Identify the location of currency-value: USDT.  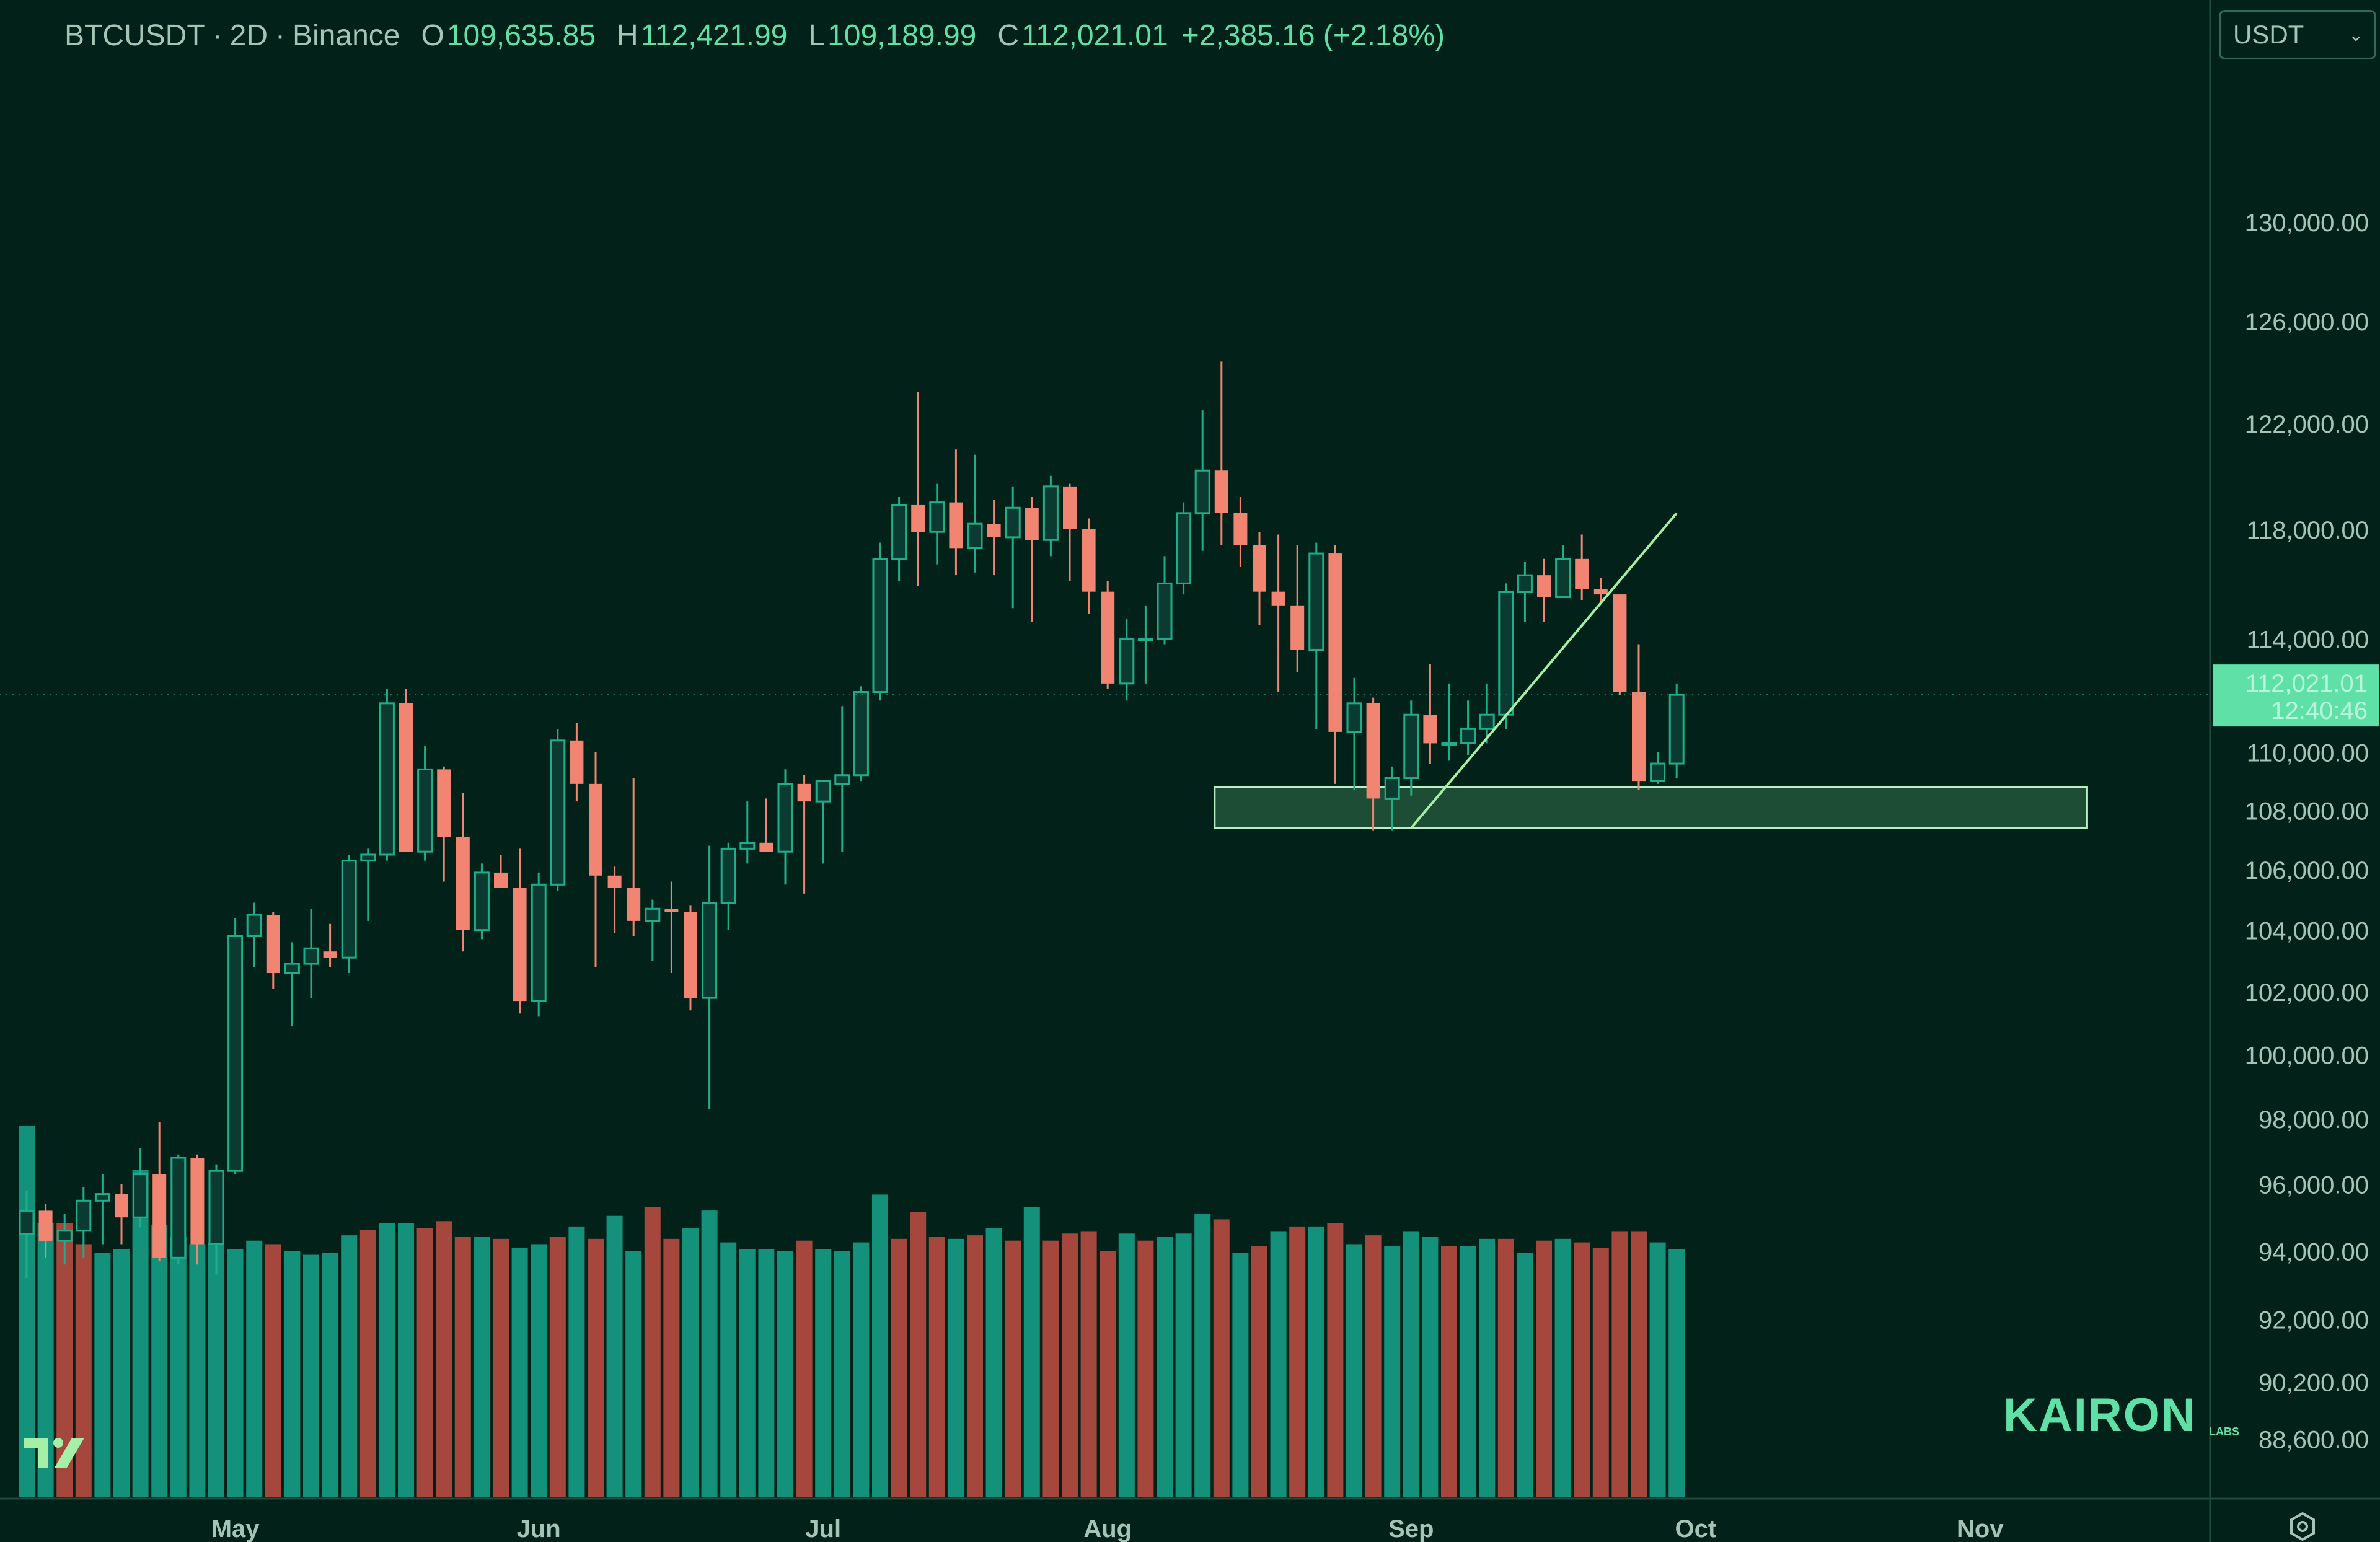
(2268, 34).